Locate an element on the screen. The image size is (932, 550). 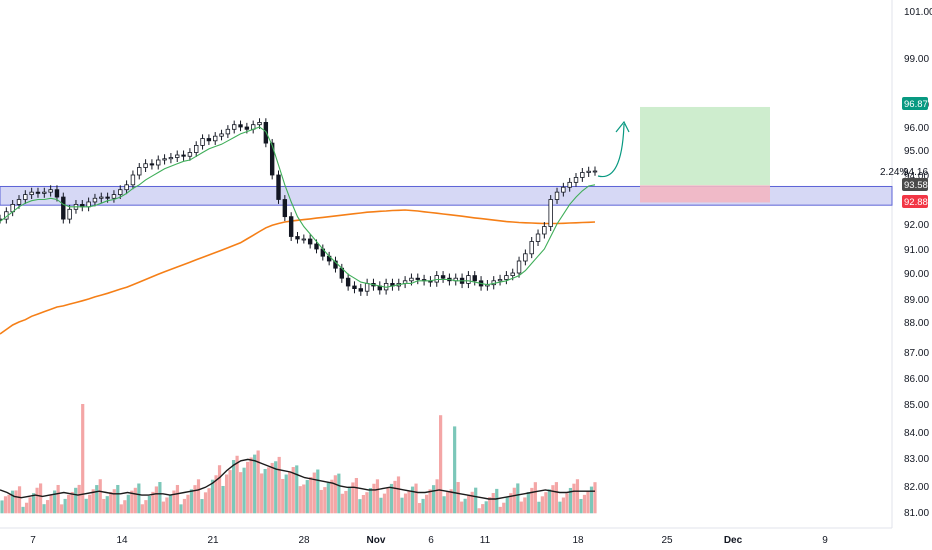
x-tick-label: 7 is located at coordinates (33, 540).